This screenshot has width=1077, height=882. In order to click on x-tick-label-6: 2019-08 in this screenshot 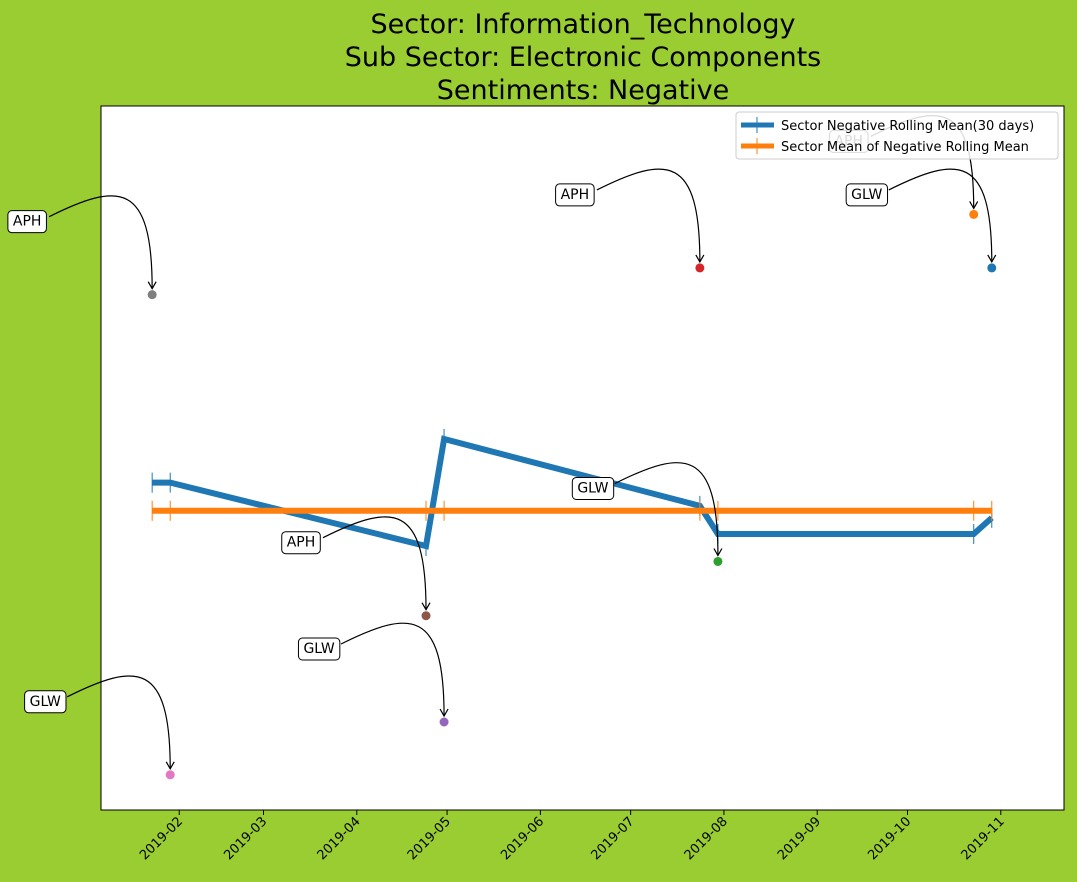, I will do `click(706, 838)`.